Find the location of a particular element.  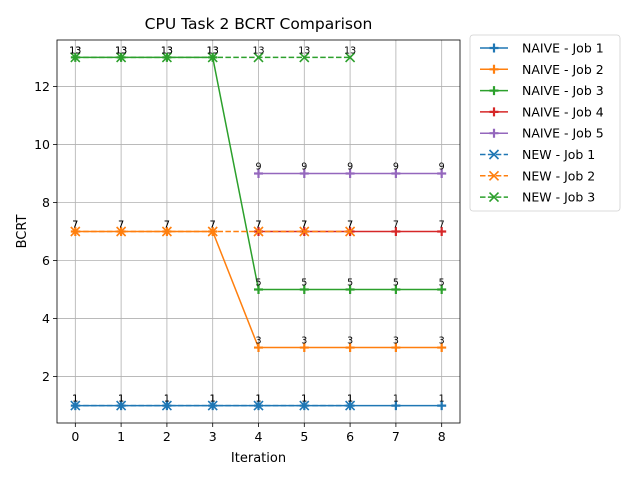

x-tick-label: 0 is located at coordinates (75, 436).